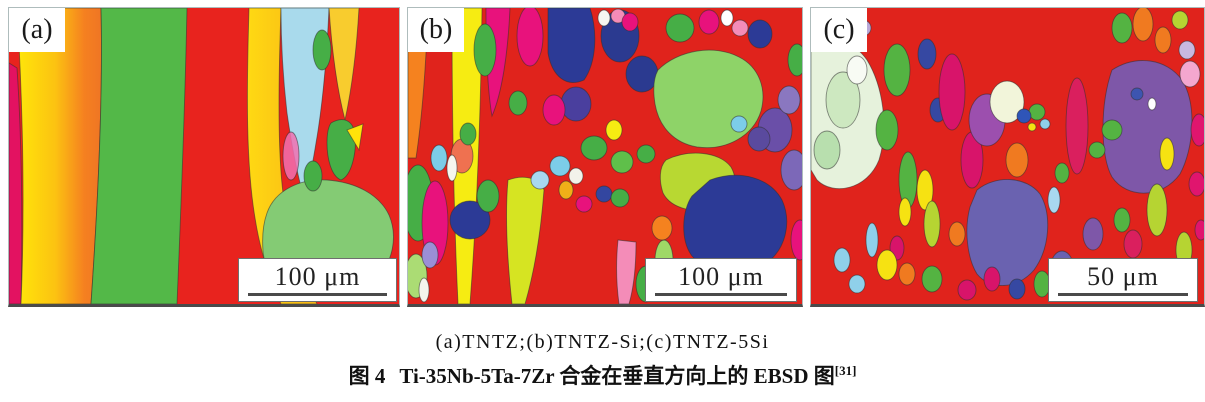  I want to click on panel-label-a: (a), so click(37, 30).